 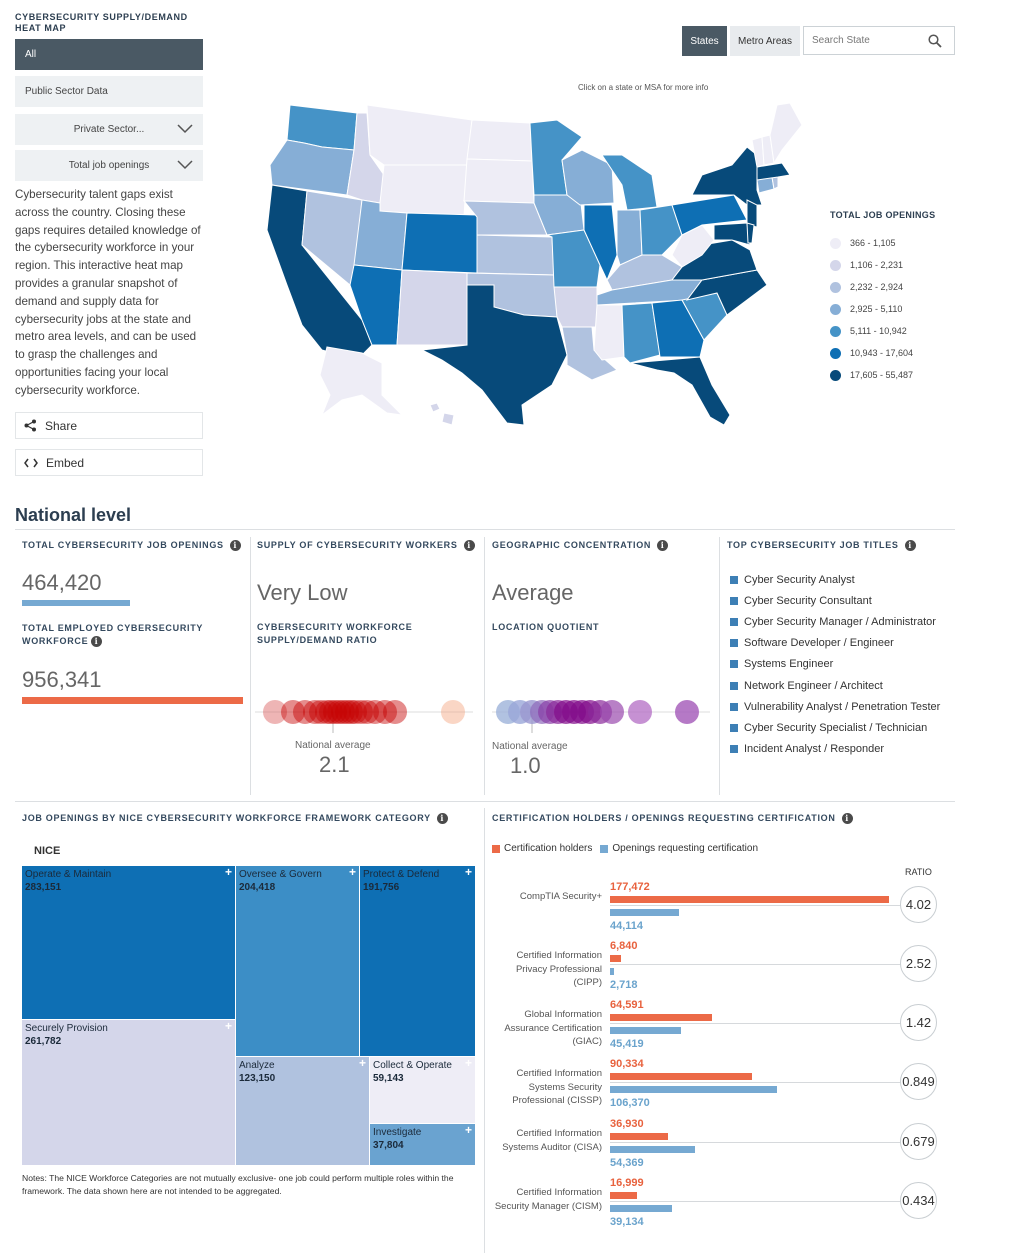 I want to click on legend-item: Openings requesting certification, so click(x=679, y=848).